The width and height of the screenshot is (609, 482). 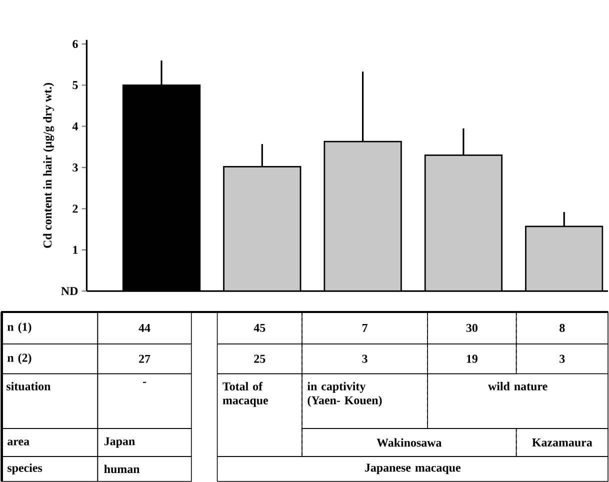 I want to click on text: 19, so click(x=472, y=358).